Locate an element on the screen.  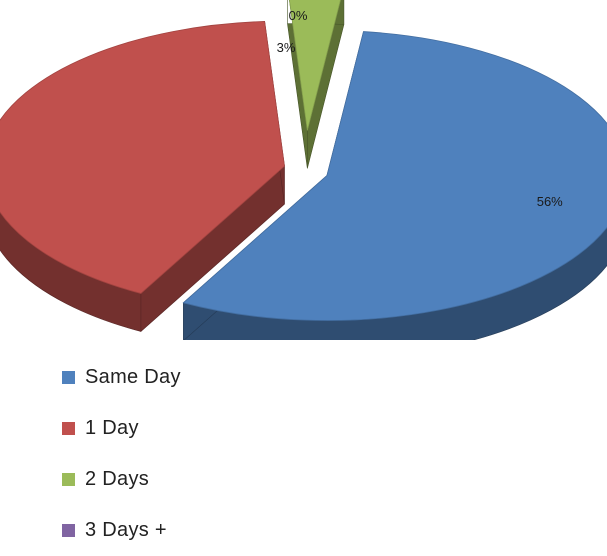
data-label-2: 3% is located at coordinates (286, 47).